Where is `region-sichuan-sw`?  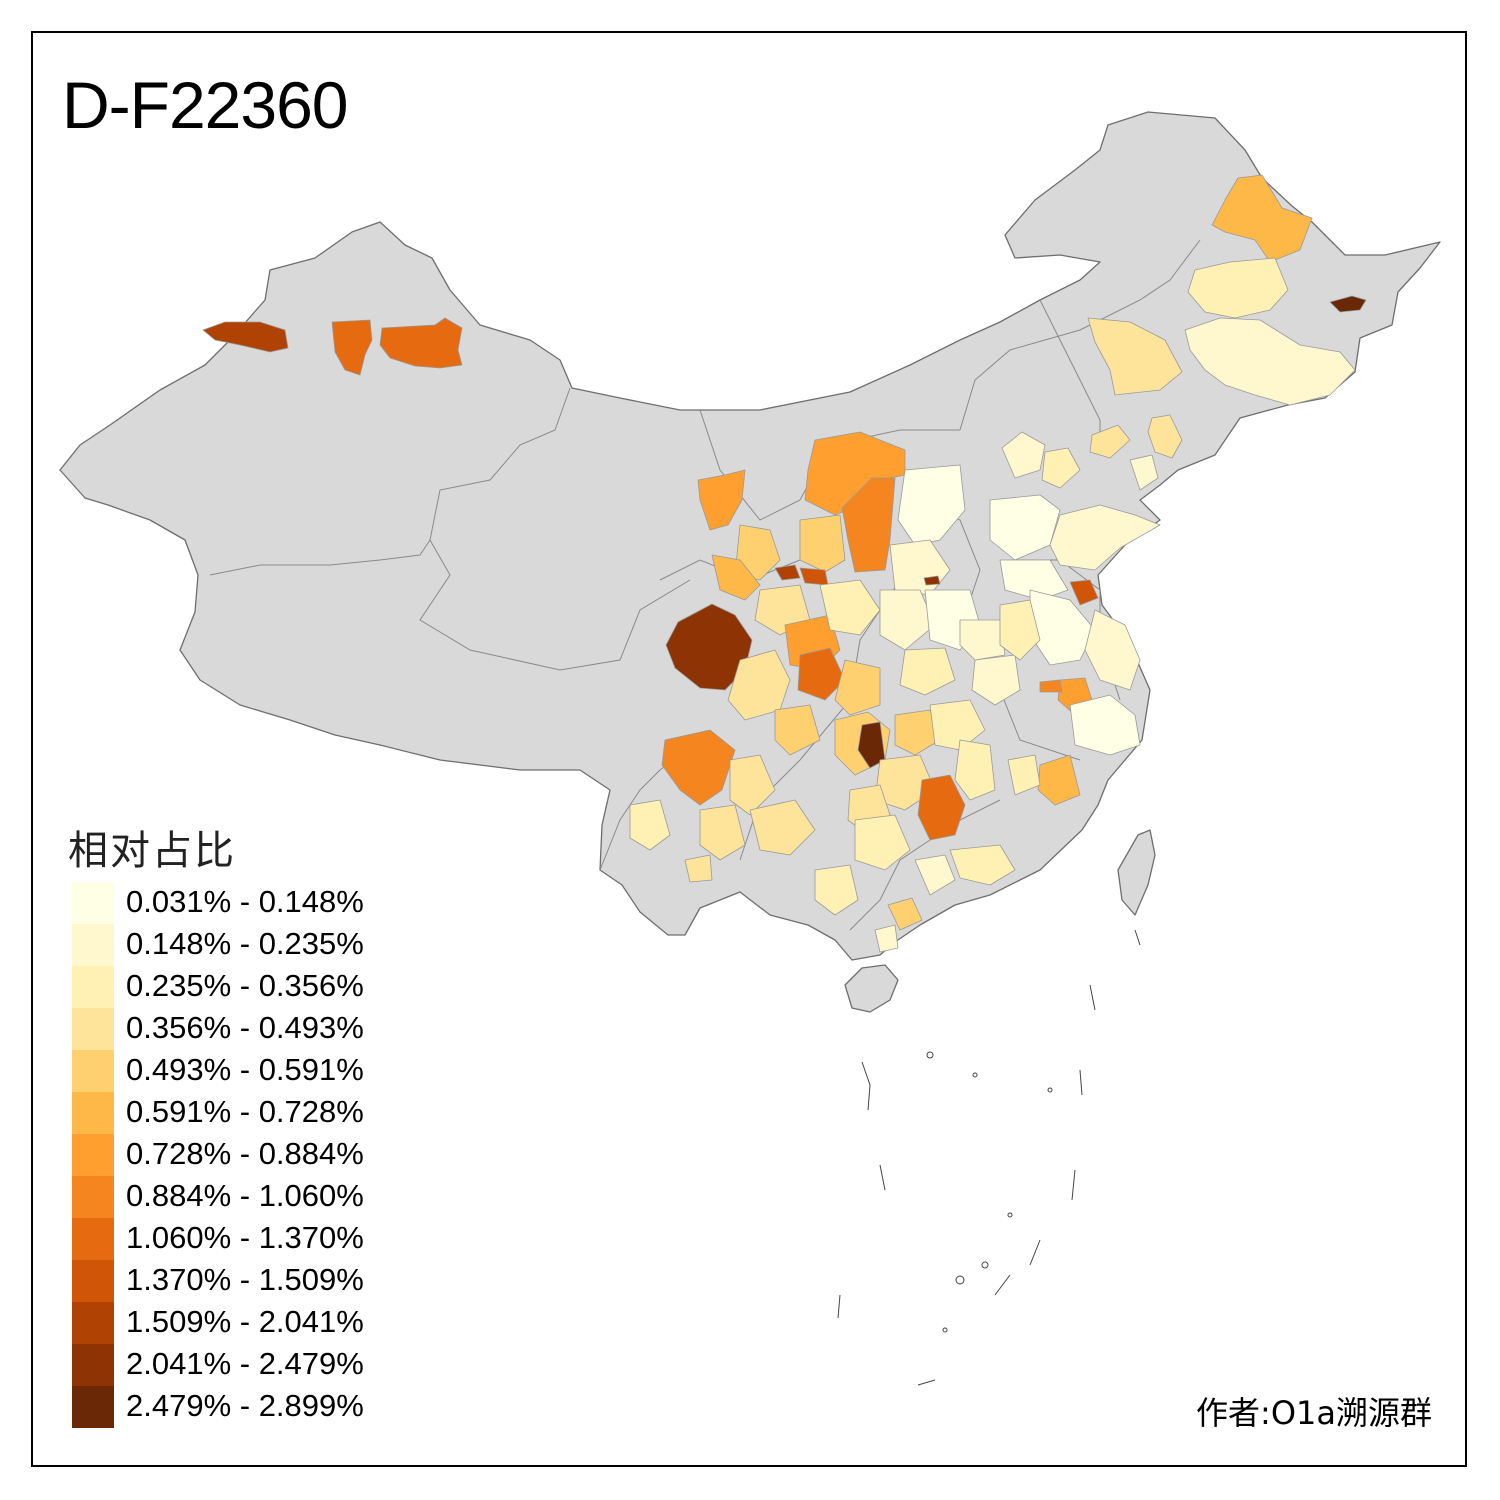
region-sichuan-sw is located at coordinates (698, 767).